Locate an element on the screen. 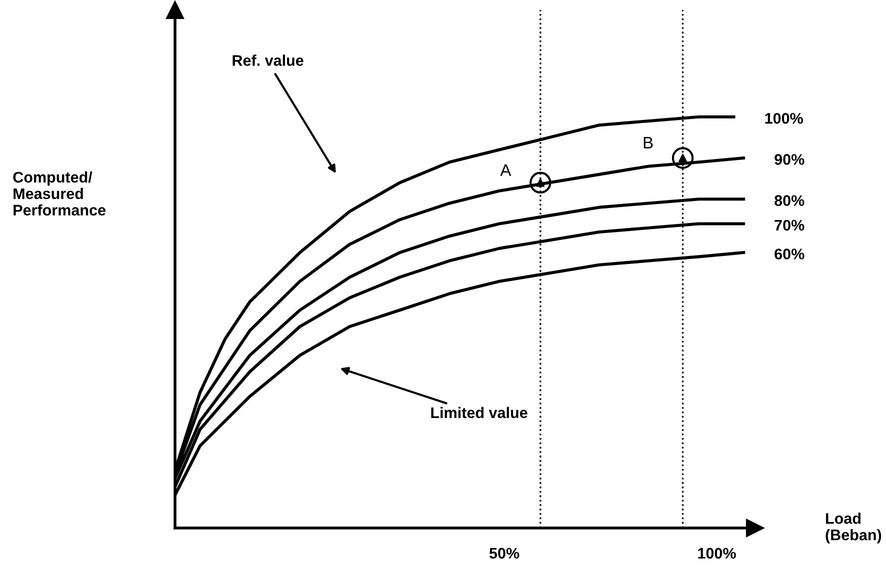 The height and width of the screenshot is (573, 886). annotation: B is located at coordinates (648, 142).